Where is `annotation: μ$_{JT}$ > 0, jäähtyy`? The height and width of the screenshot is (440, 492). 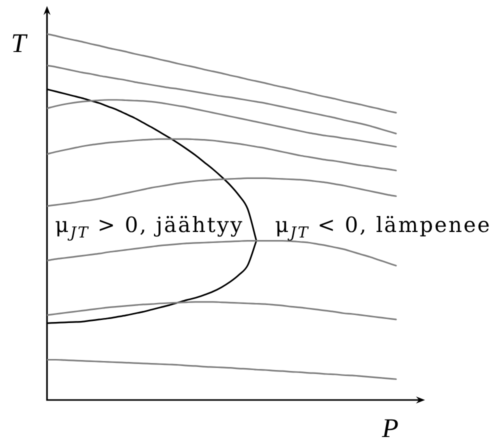
annotation: μ$_{JT}$ > 0, jäähtyy is located at coordinates (149, 227).